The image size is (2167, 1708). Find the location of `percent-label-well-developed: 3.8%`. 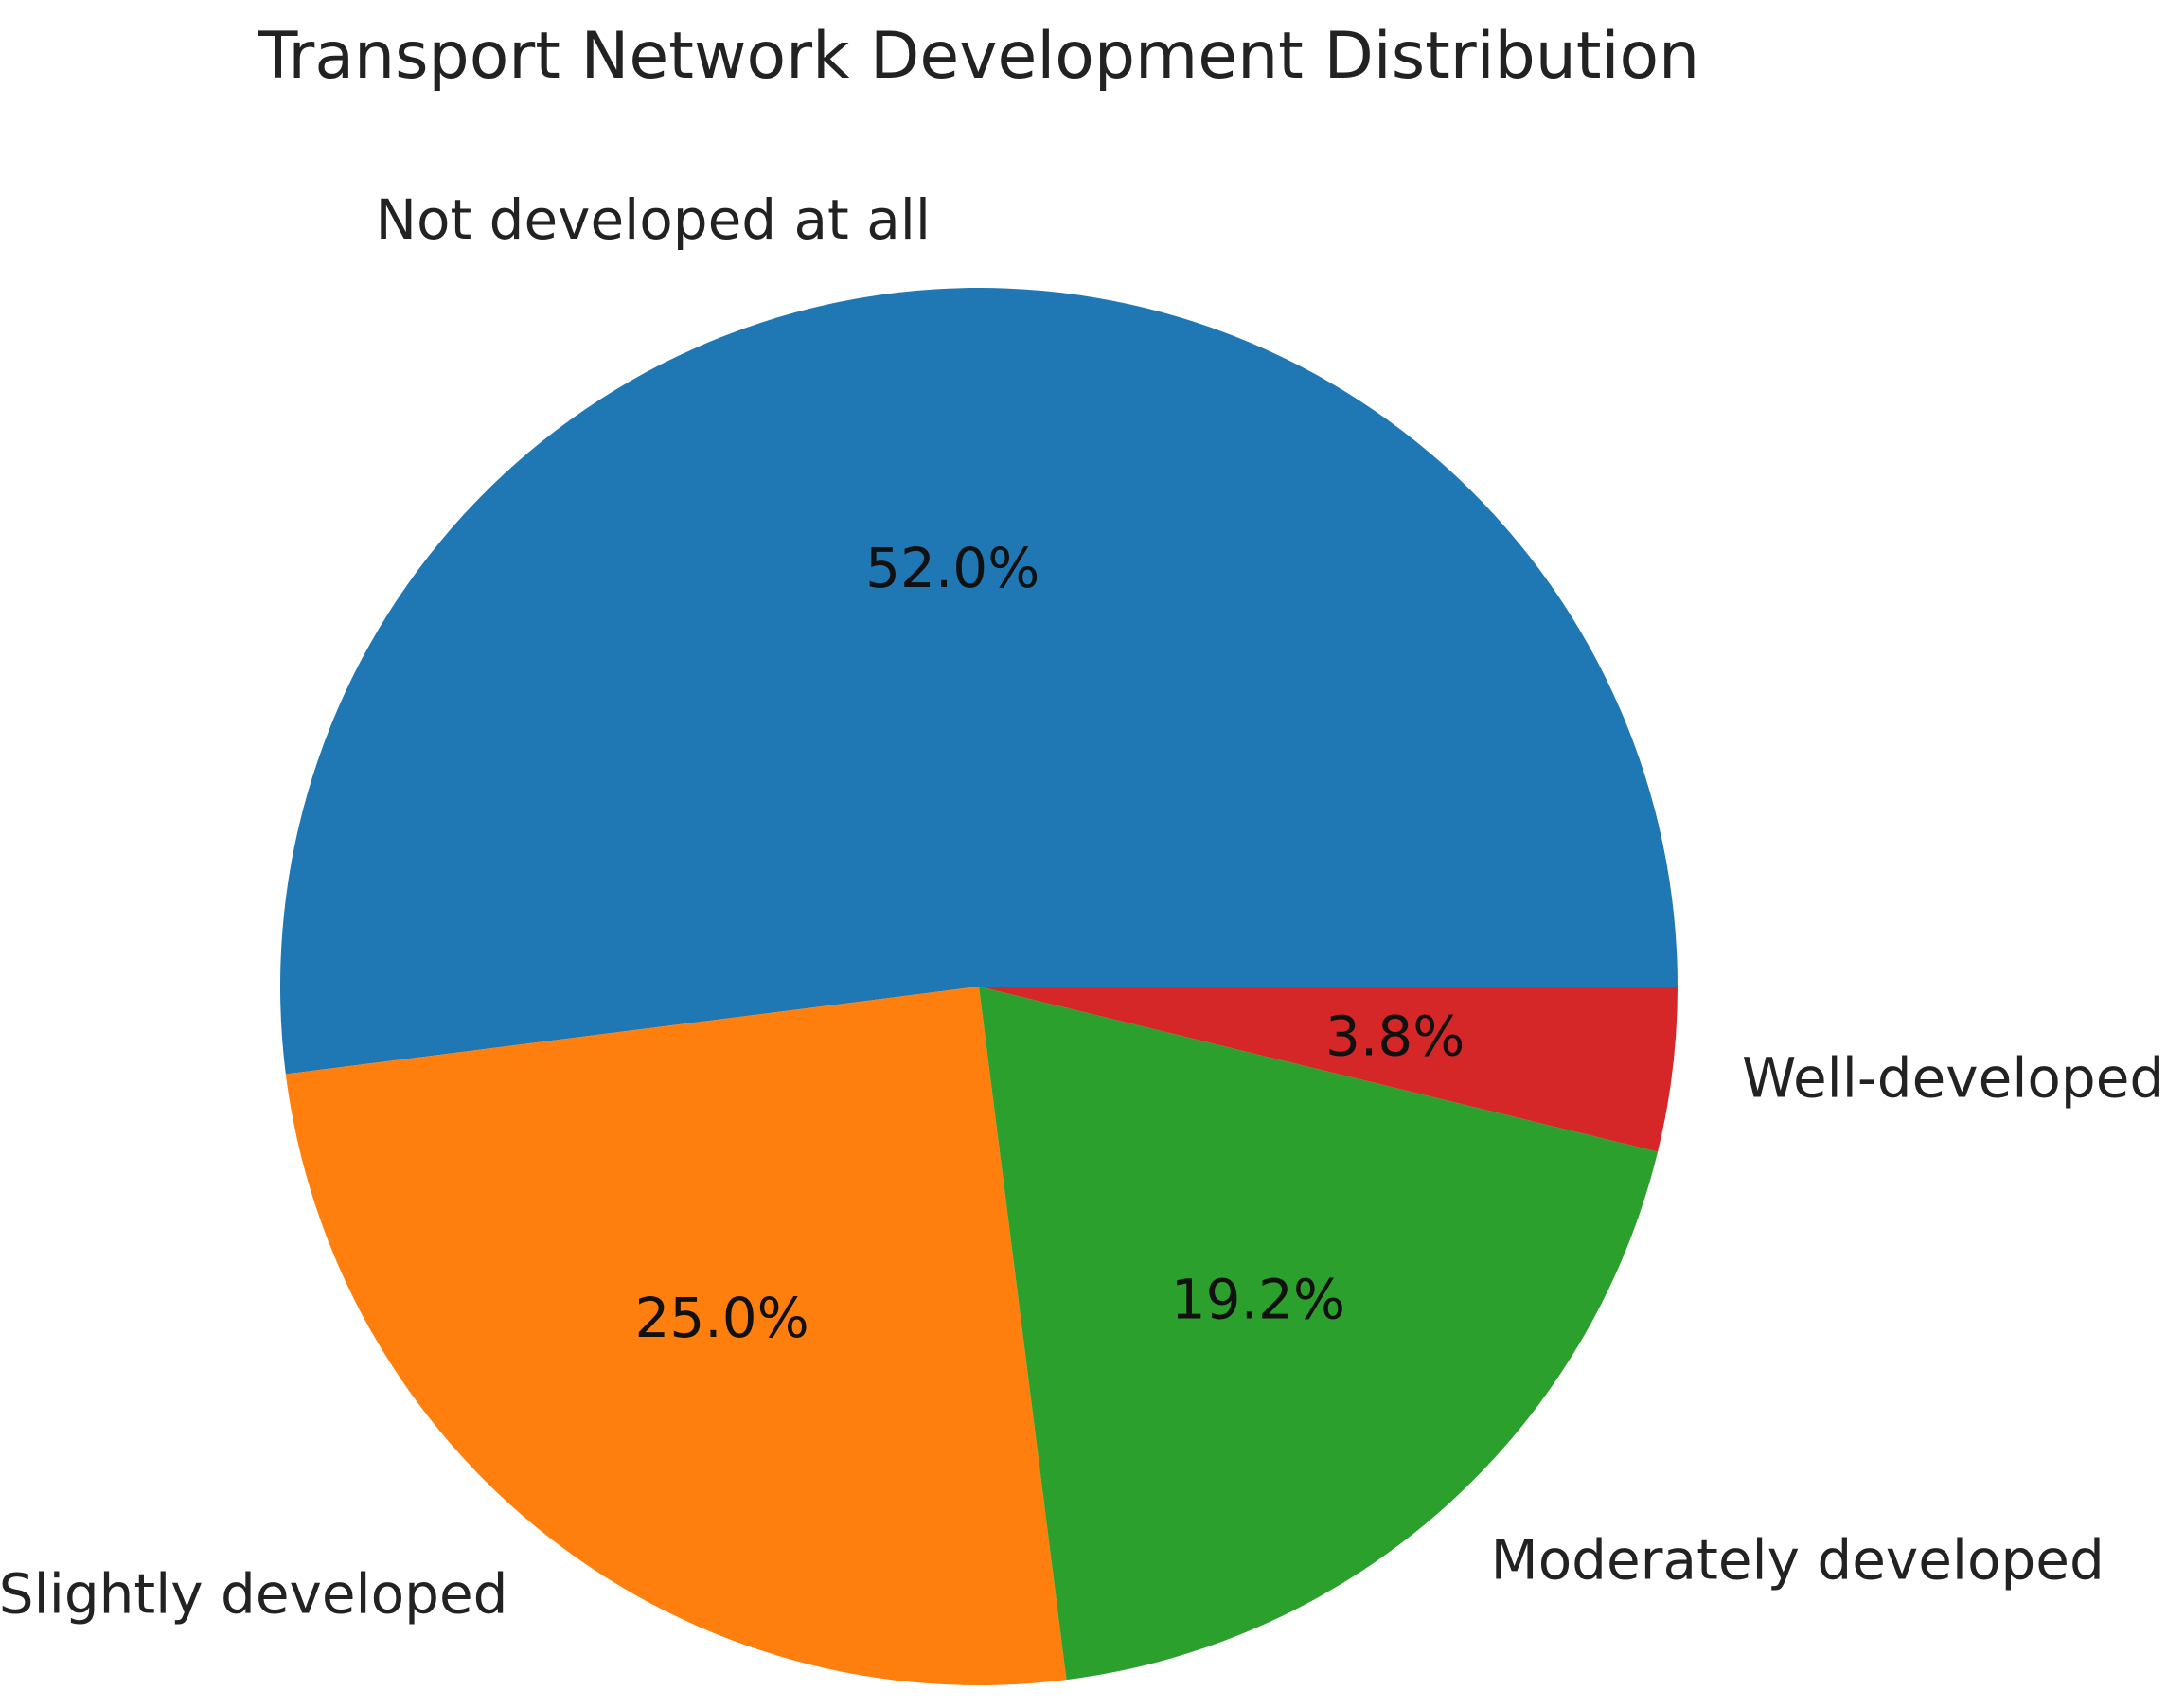

percent-label-well-developed: 3.8% is located at coordinates (1395, 1037).